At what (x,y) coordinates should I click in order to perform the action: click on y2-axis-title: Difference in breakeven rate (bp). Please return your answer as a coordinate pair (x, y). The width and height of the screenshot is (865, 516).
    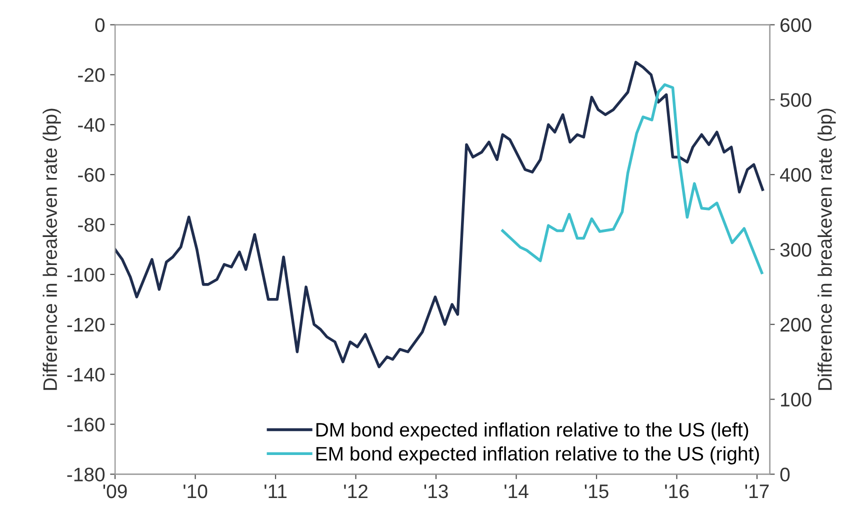
    Looking at the image, I should click on (827, 249).